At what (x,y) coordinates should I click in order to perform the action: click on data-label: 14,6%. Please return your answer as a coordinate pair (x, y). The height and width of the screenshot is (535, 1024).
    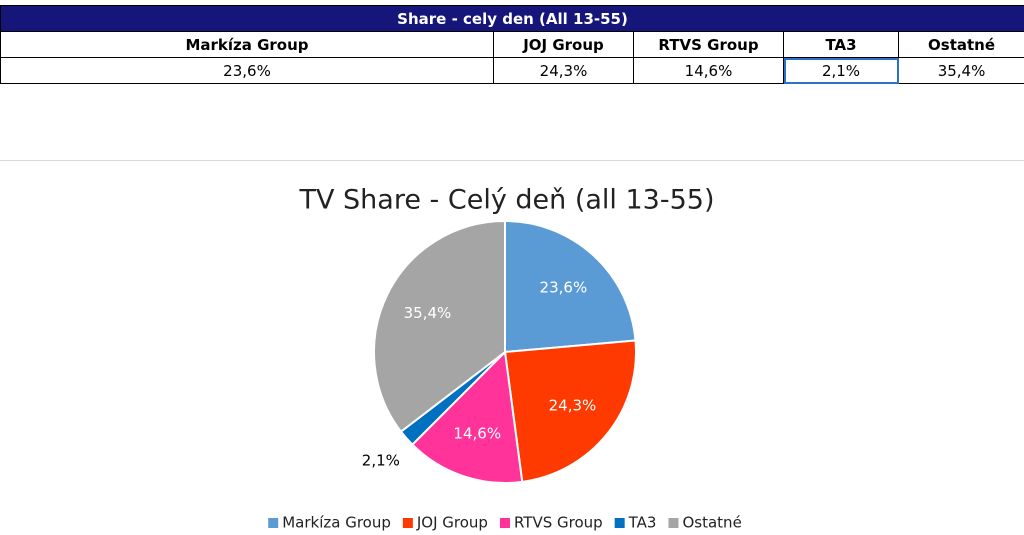
    Looking at the image, I should click on (477, 433).